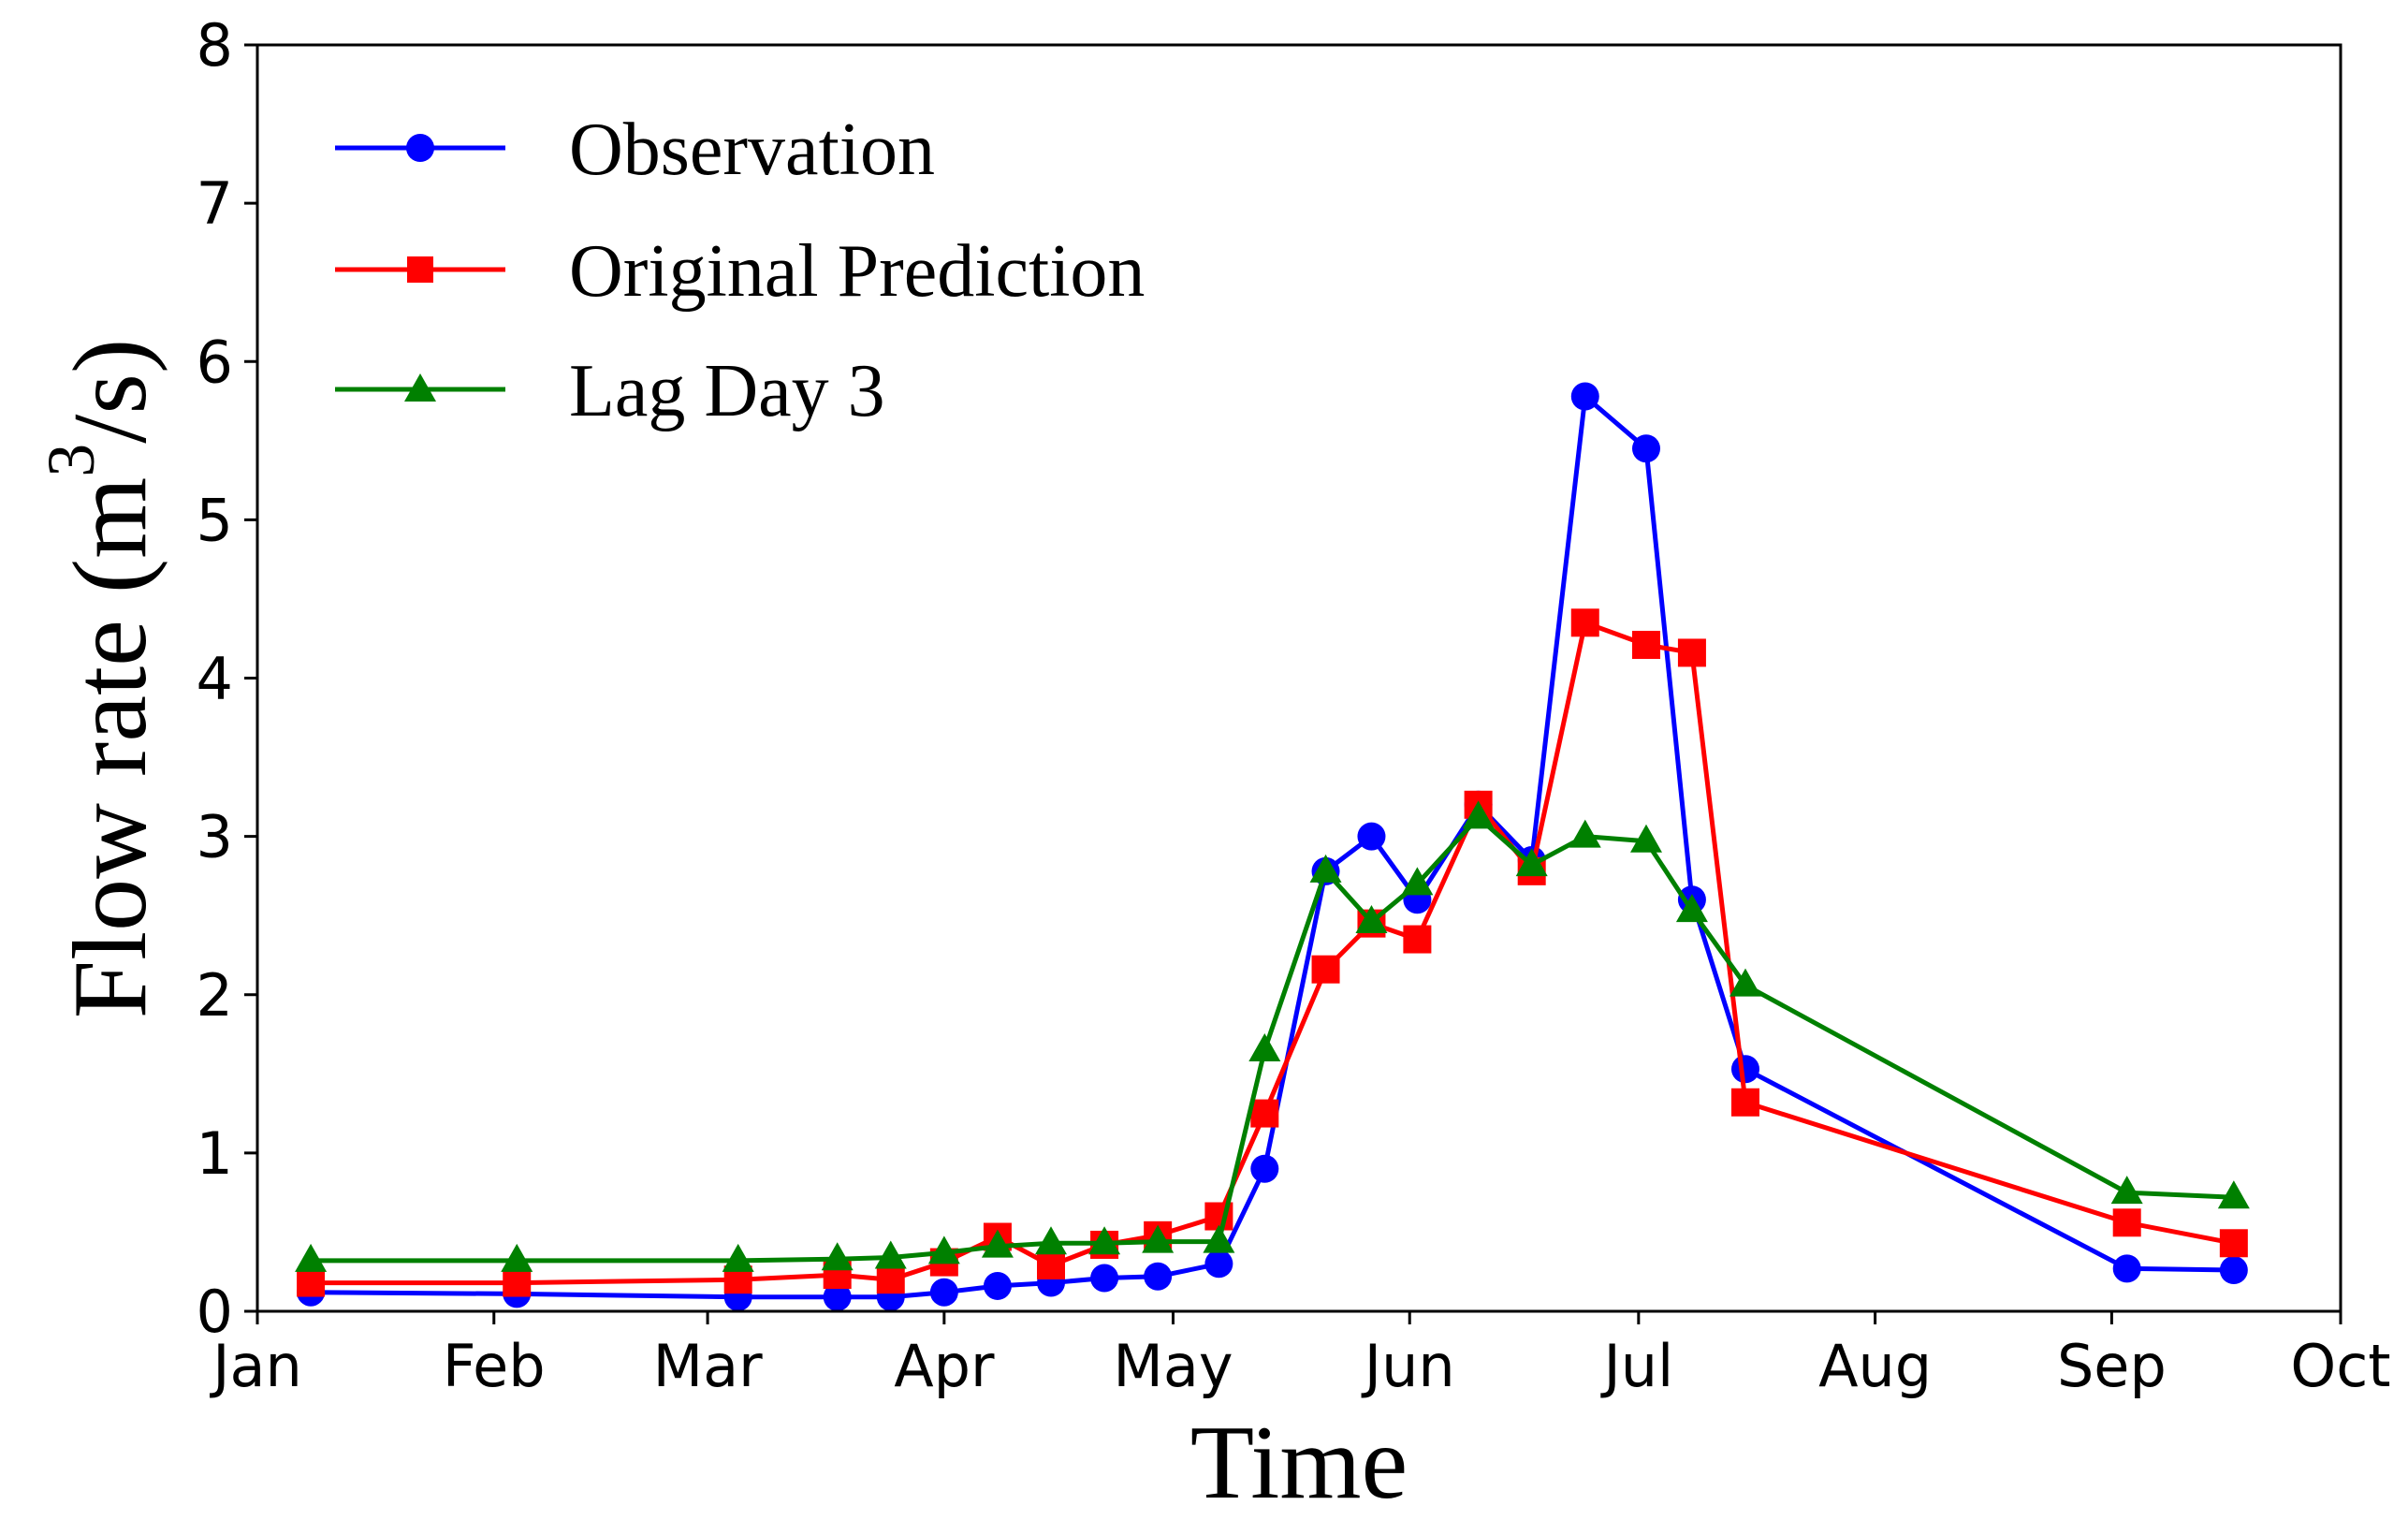 The image size is (2408, 1520). I want to click on x-axis: Jan Feb Mar Apr May Jun Jul Aug Sep Oct, so click(1300, 1355).